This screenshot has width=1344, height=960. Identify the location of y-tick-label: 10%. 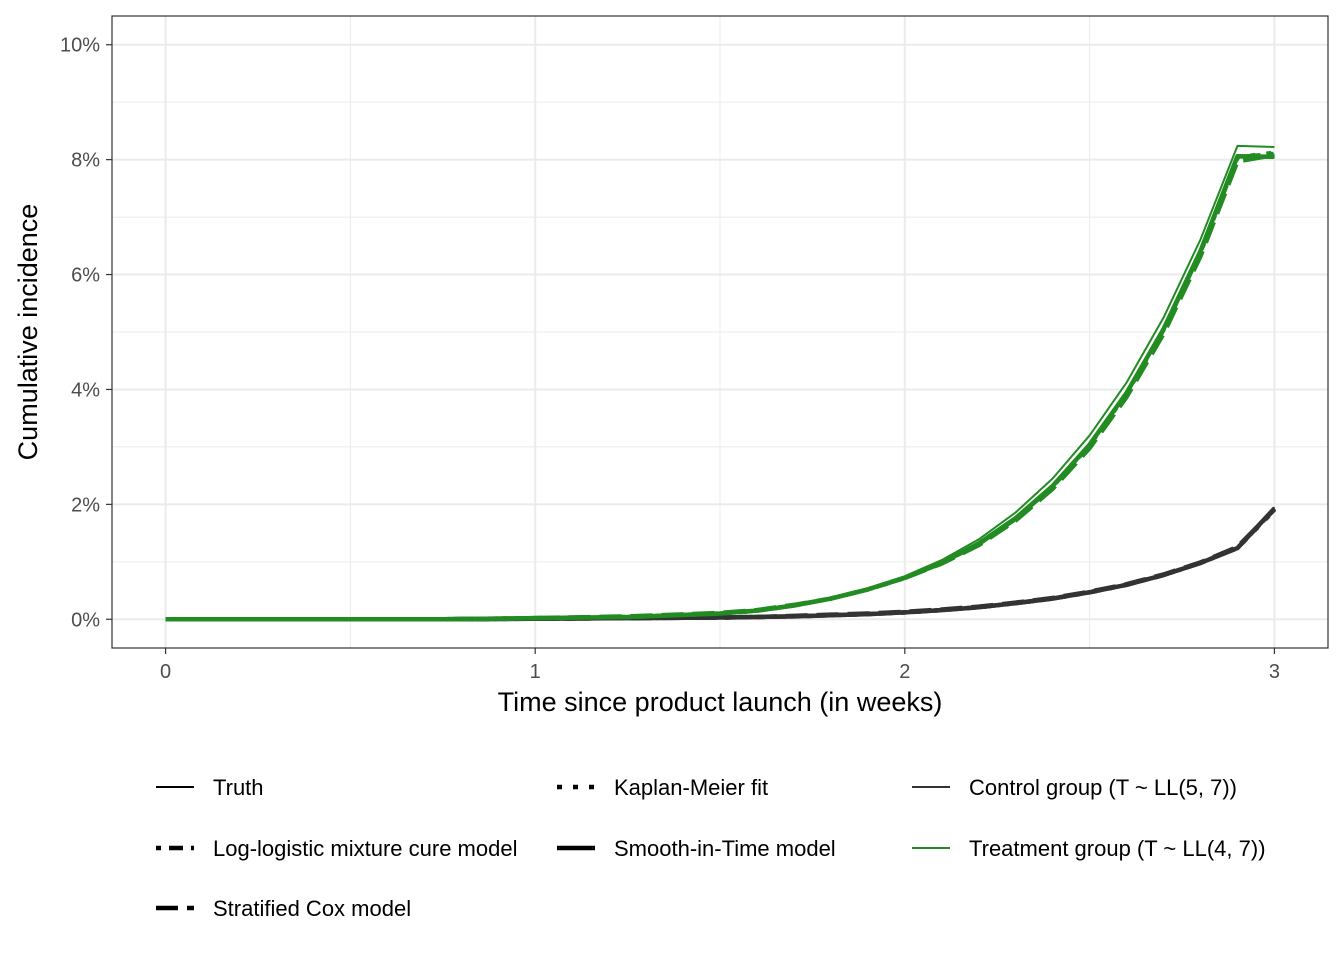
(80, 46).